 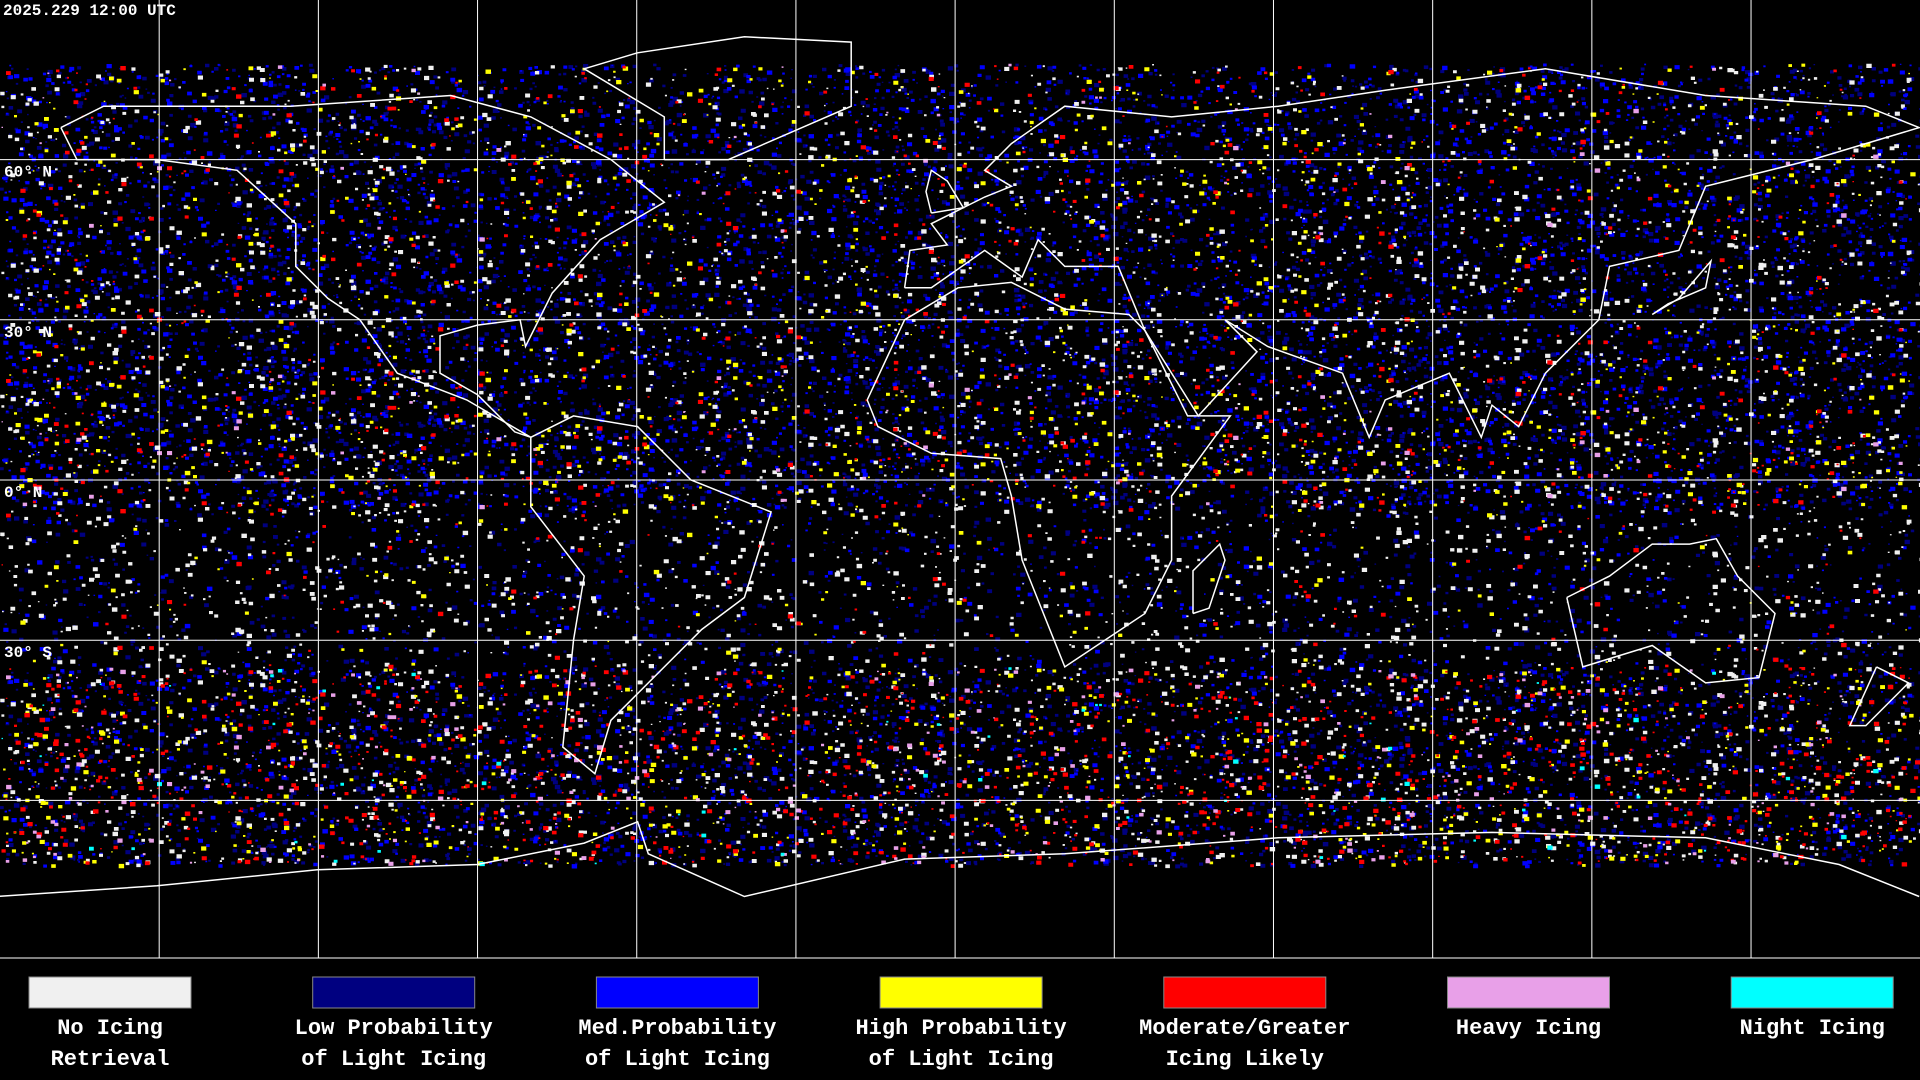 I want to click on legend-label: Night Icing, so click(x=1812, y=1028).